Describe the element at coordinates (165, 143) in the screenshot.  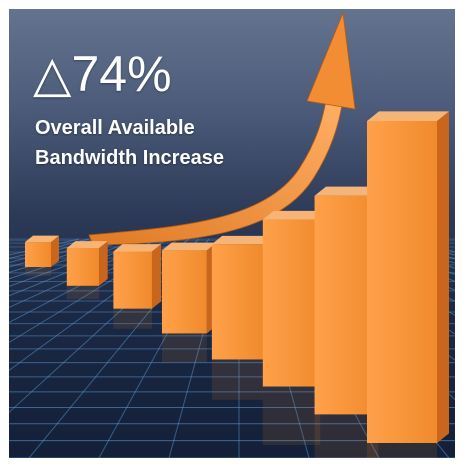
I see `caption: Overall Available Bandwidth Increase` at that location.